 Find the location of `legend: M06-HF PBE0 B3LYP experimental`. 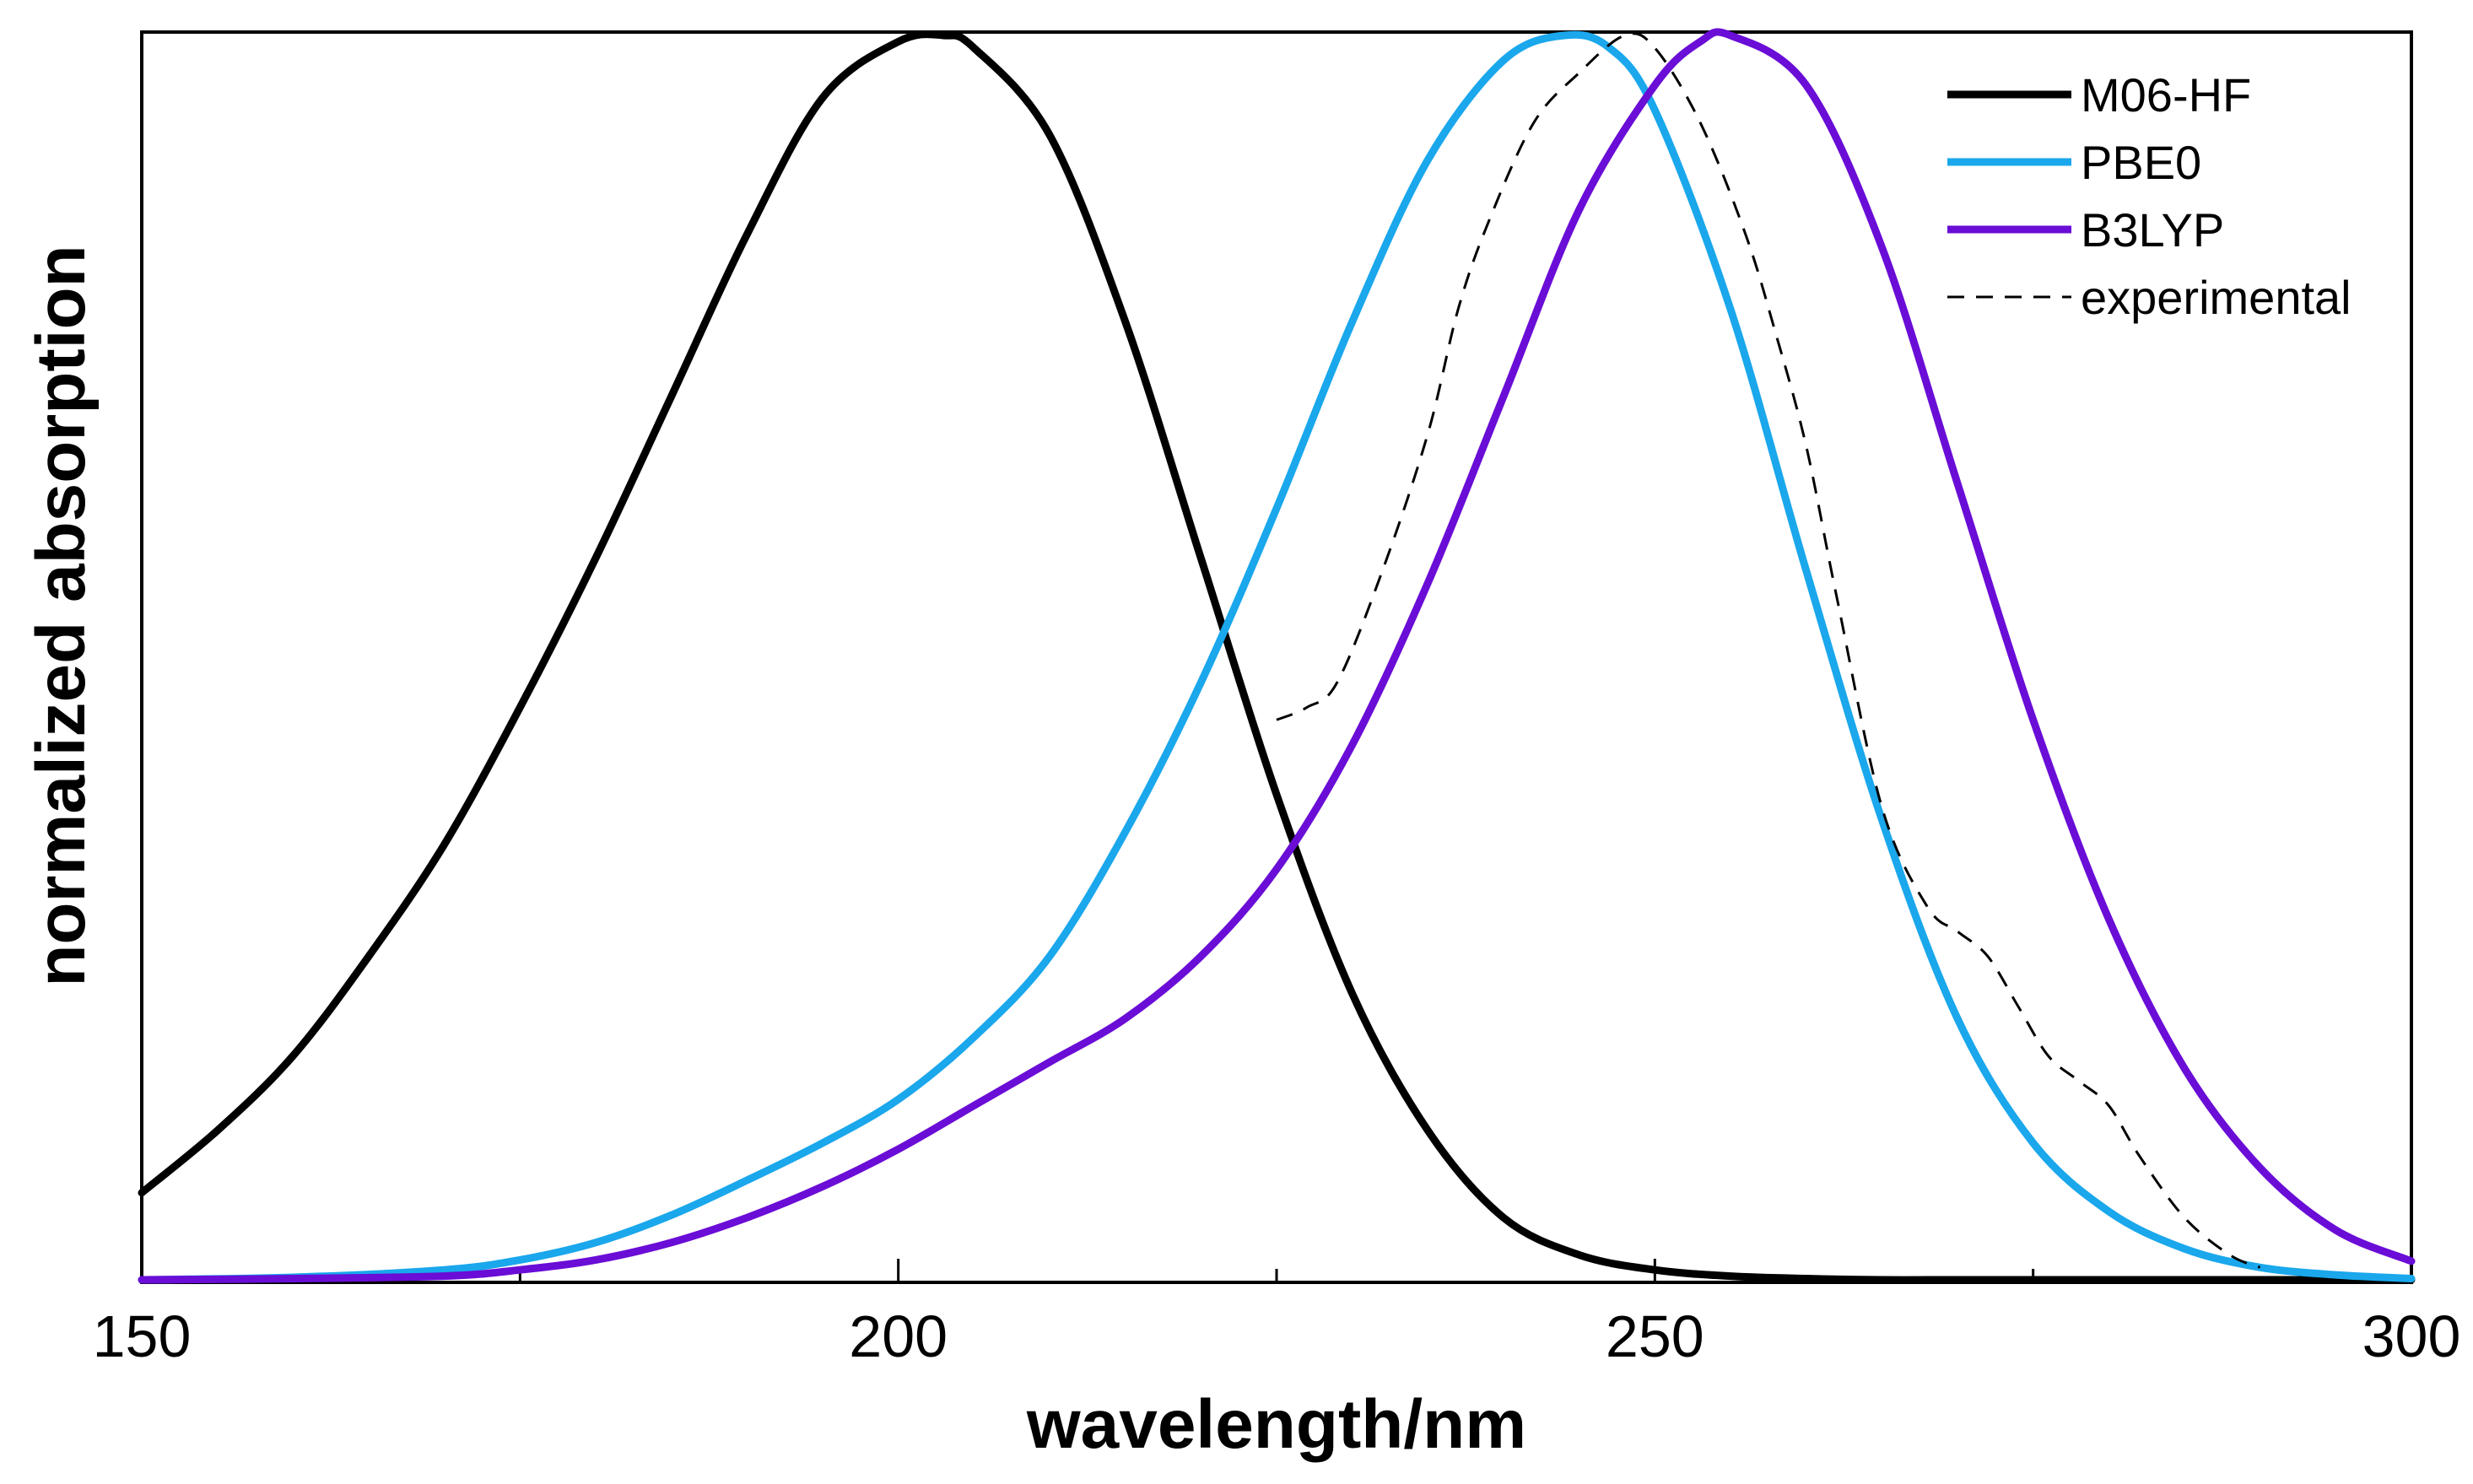

legend: M06-HF PBE0 B3LYP experimental is located at coordinates (2149, 196).